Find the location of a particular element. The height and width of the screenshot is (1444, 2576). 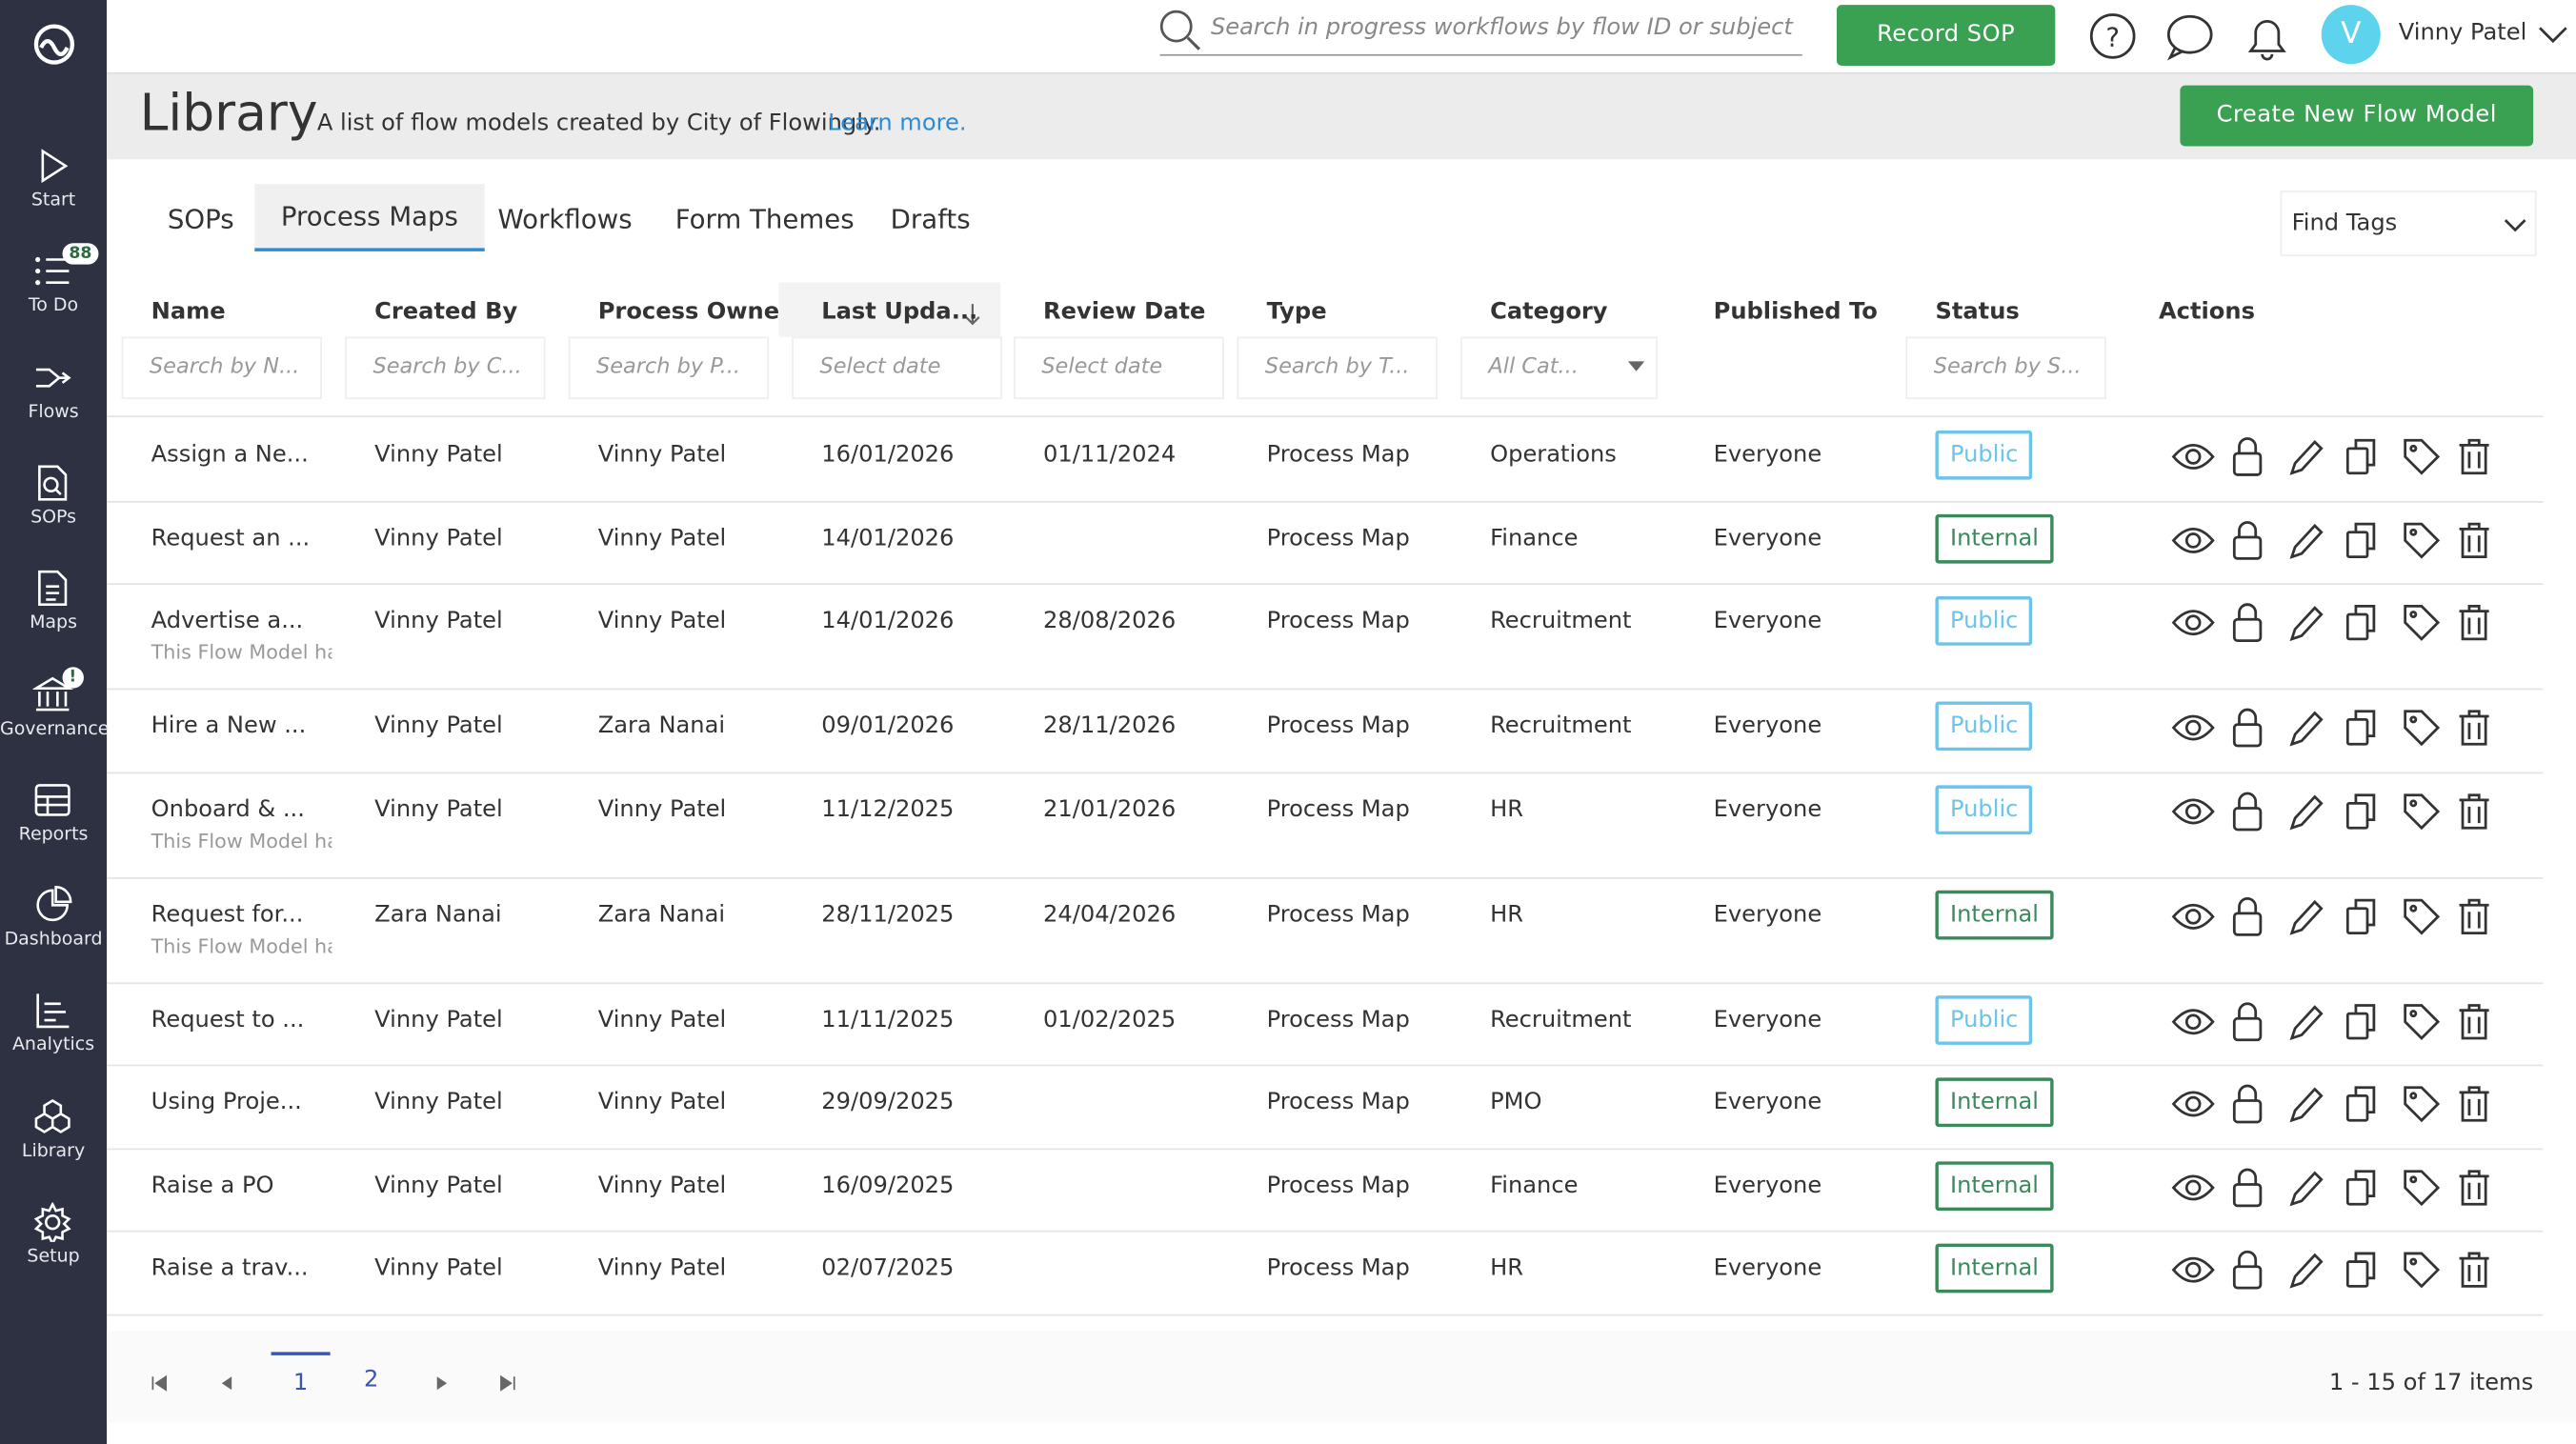

cell: 28/08/2026 is located at coordinates (1109, 621).